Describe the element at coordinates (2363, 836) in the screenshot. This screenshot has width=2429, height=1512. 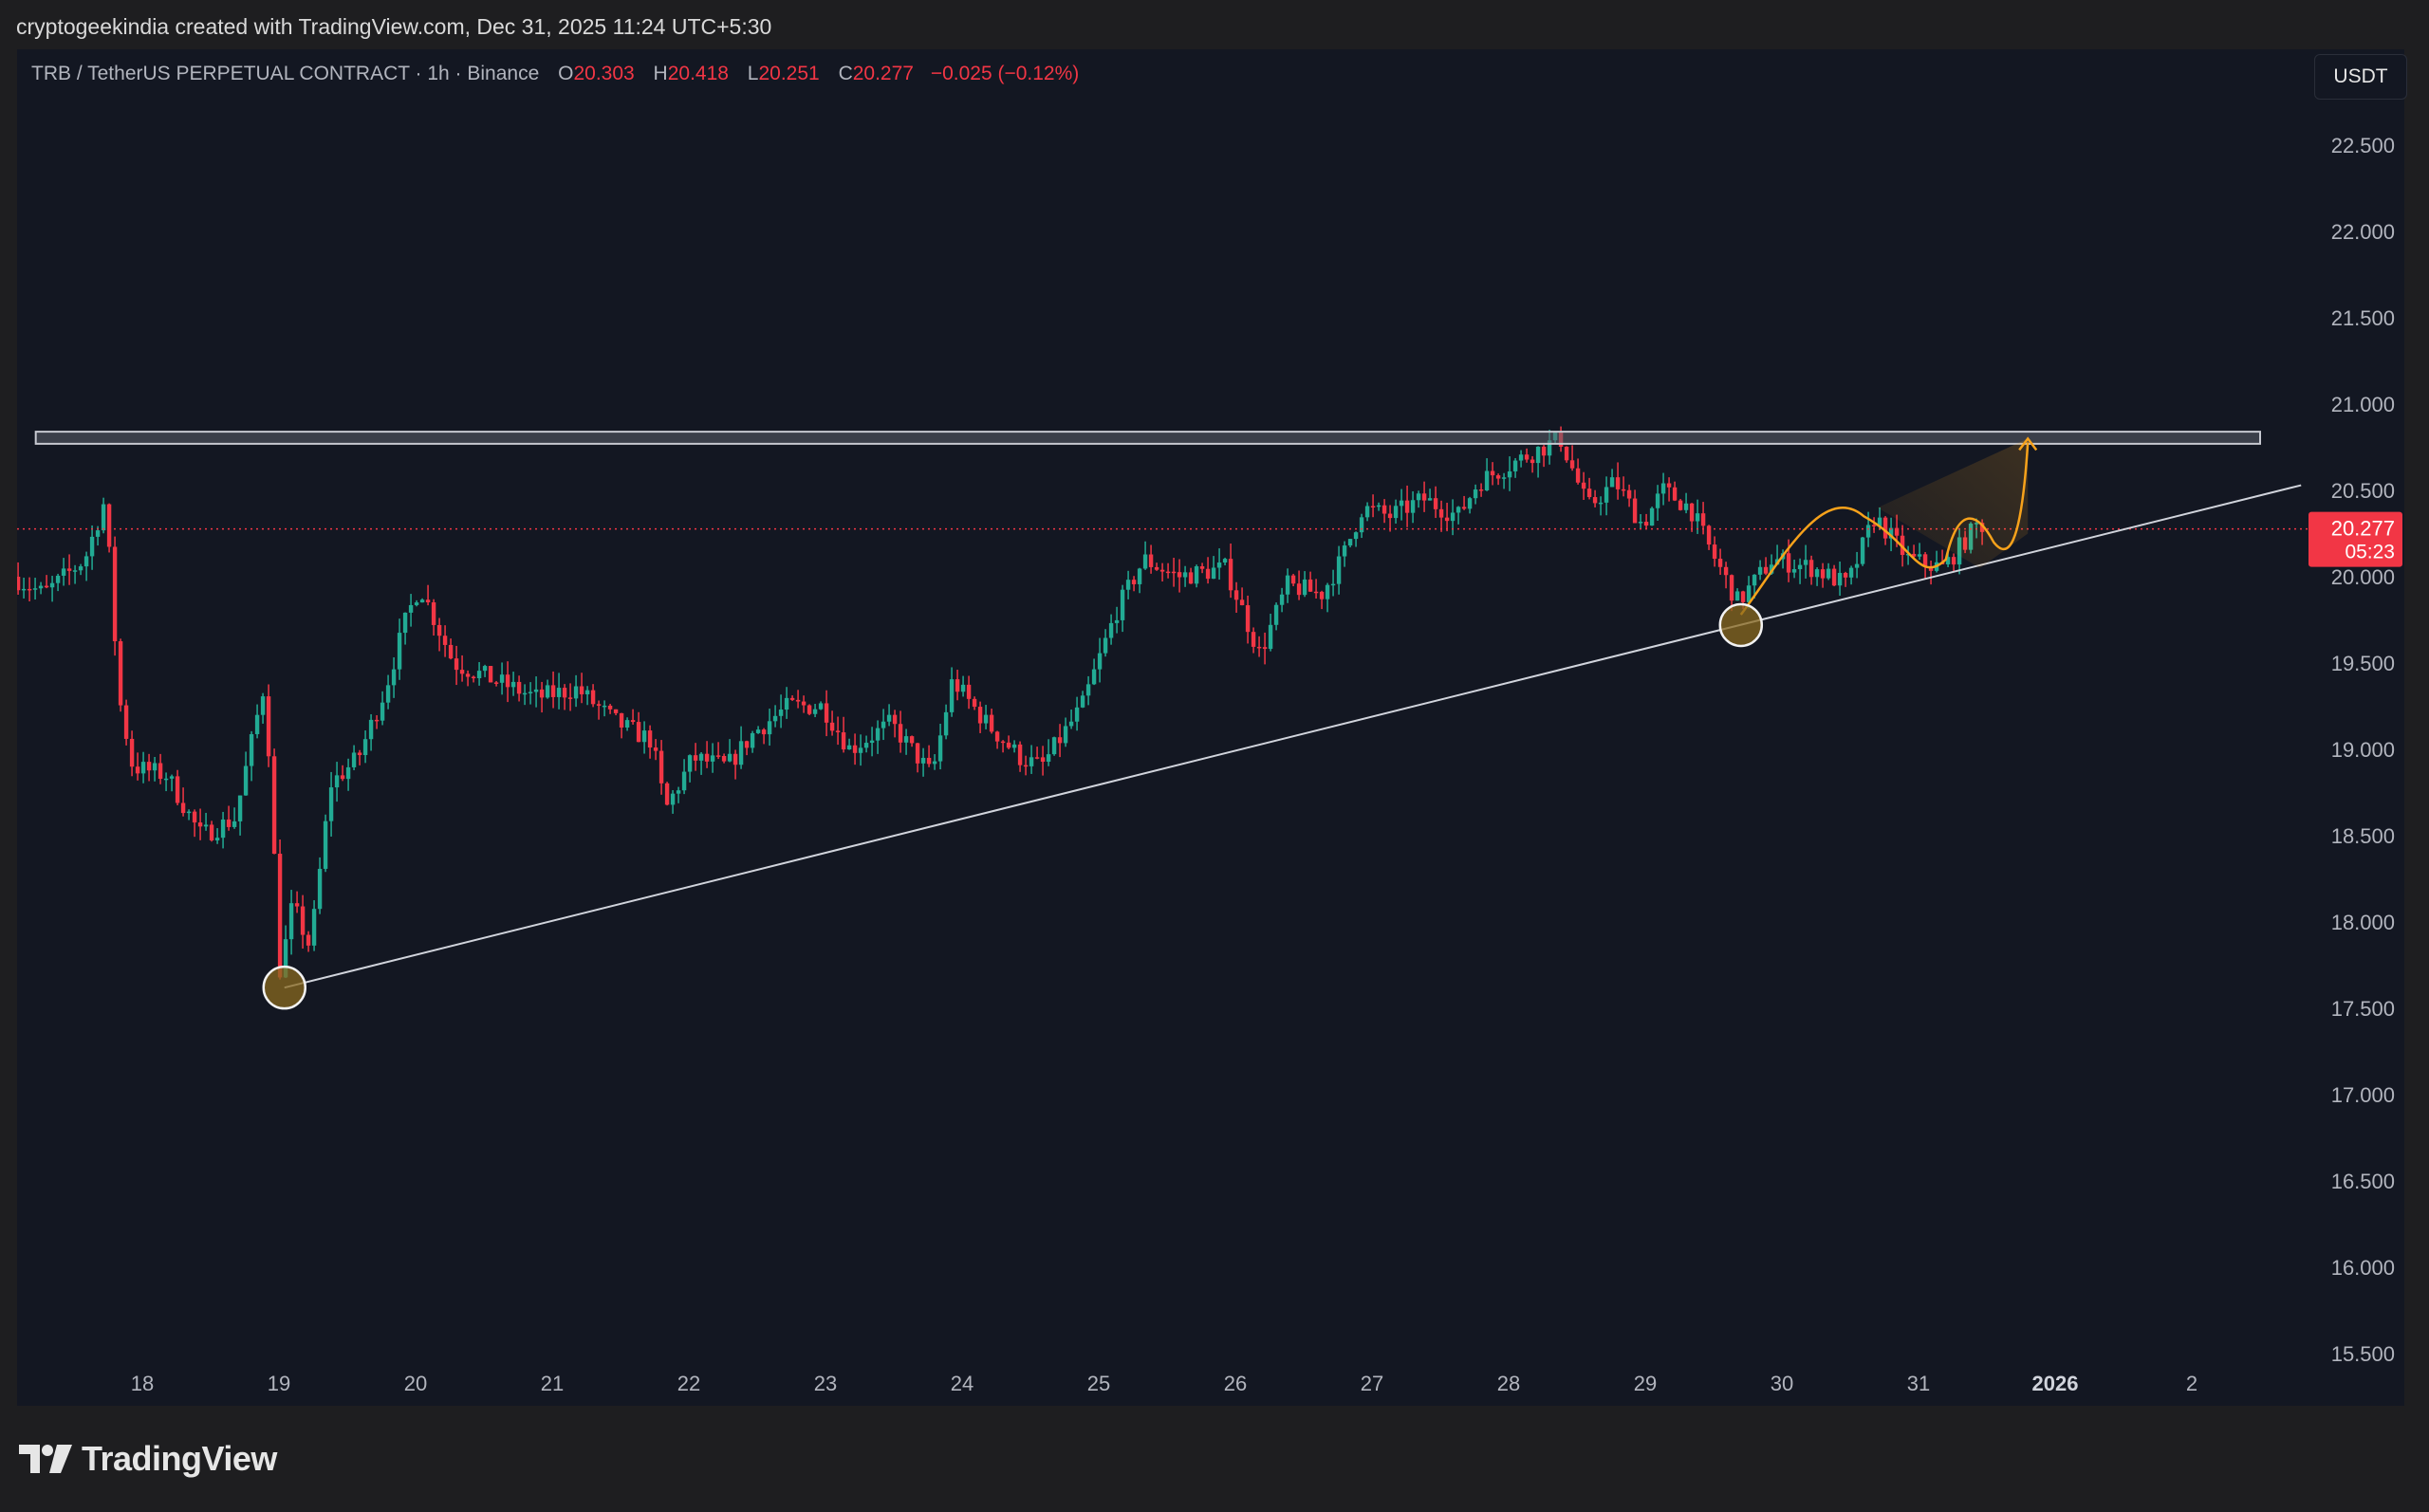
I see `price-tick-label: 18.500` at that location.